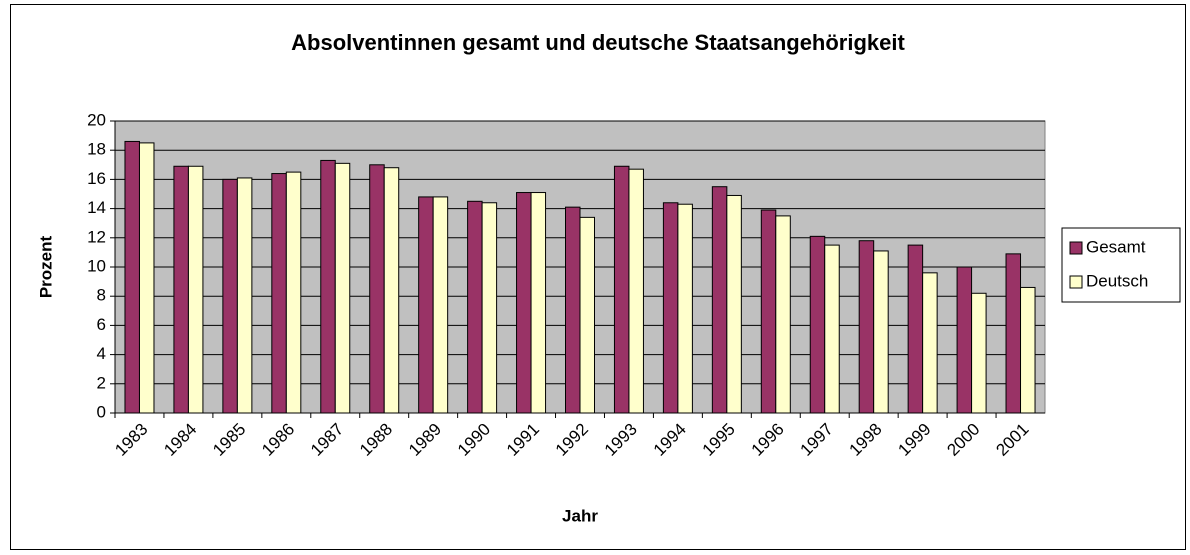 The height and width of the screenshot is (555, 1190). Describe the element at coordinates (101, 411) in the screenshot. I see `y-tick-label: 0` at that location.